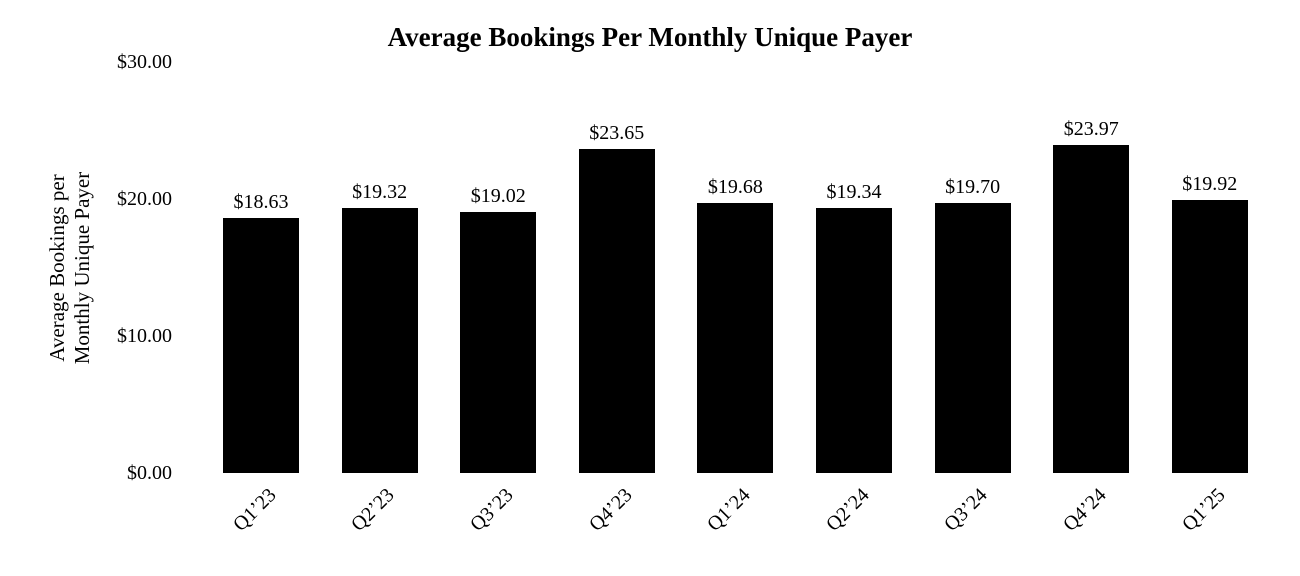  I want to click on bar-value-label-Q4’24: $23.97, so click(1091, 128).